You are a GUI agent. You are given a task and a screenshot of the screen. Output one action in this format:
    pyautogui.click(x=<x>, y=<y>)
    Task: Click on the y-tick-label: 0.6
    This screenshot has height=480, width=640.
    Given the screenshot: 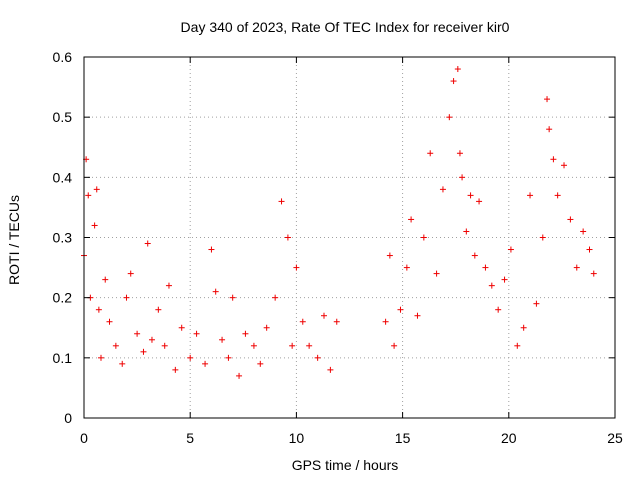 What is the action you would take?
    pyautogui.click(x=63, y=57)
    